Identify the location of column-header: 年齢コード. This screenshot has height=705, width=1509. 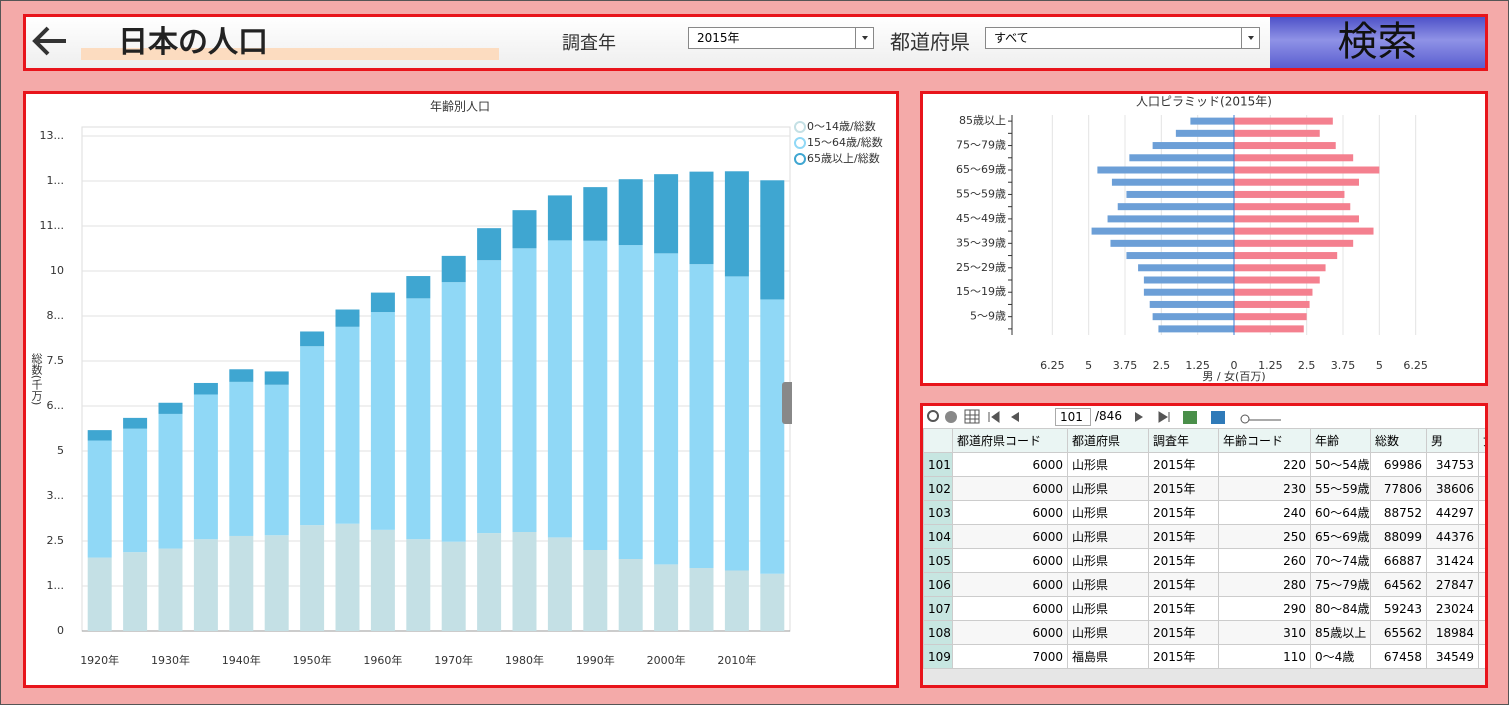
(1264, 440).